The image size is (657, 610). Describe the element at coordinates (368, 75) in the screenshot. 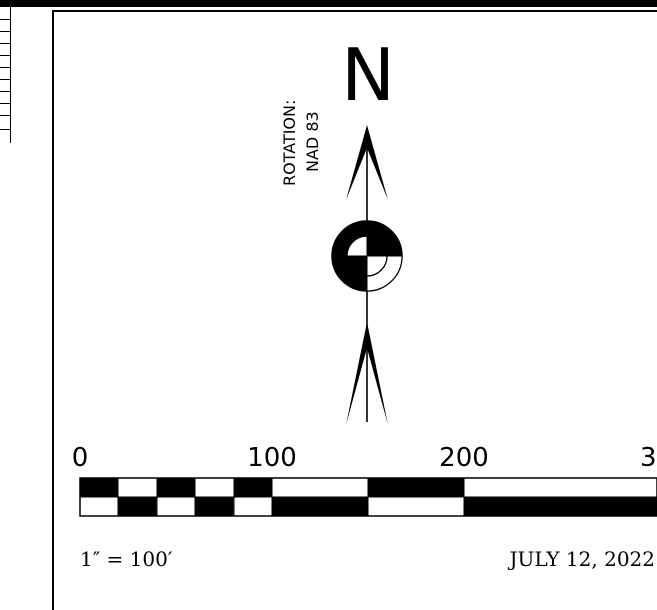

I see `north-letter: N` at that location.